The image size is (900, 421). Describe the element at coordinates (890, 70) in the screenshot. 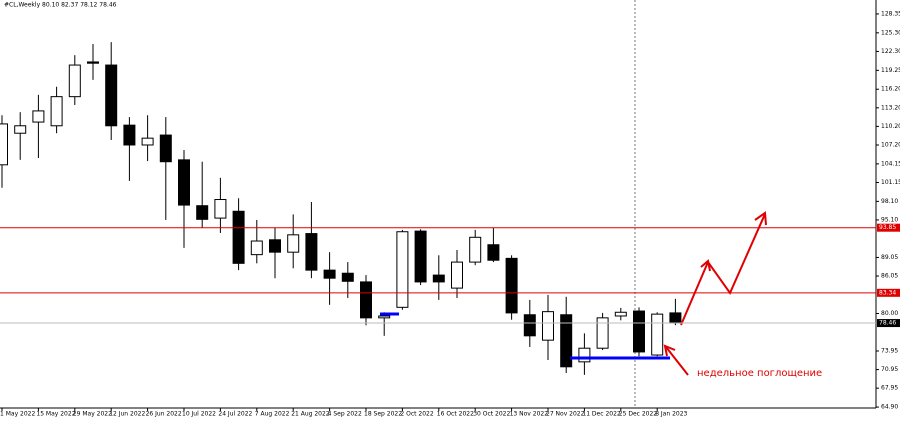

I see `y-tick-label: 119.25` at that location.